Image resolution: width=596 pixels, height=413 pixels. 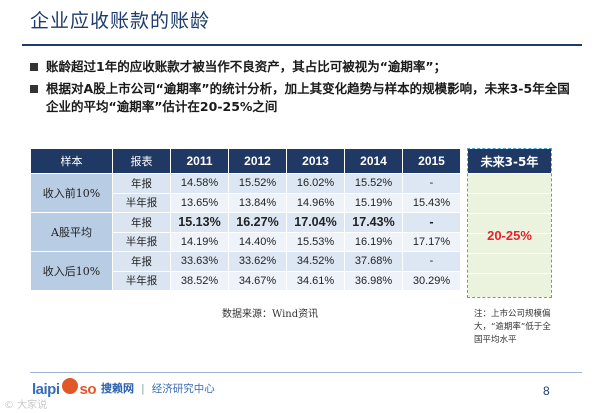 What do you see at coordinates (270, 314) in the screenshot?
I see `data-source: 数据来源：Wind资讯` at bounding box center [270, 314].